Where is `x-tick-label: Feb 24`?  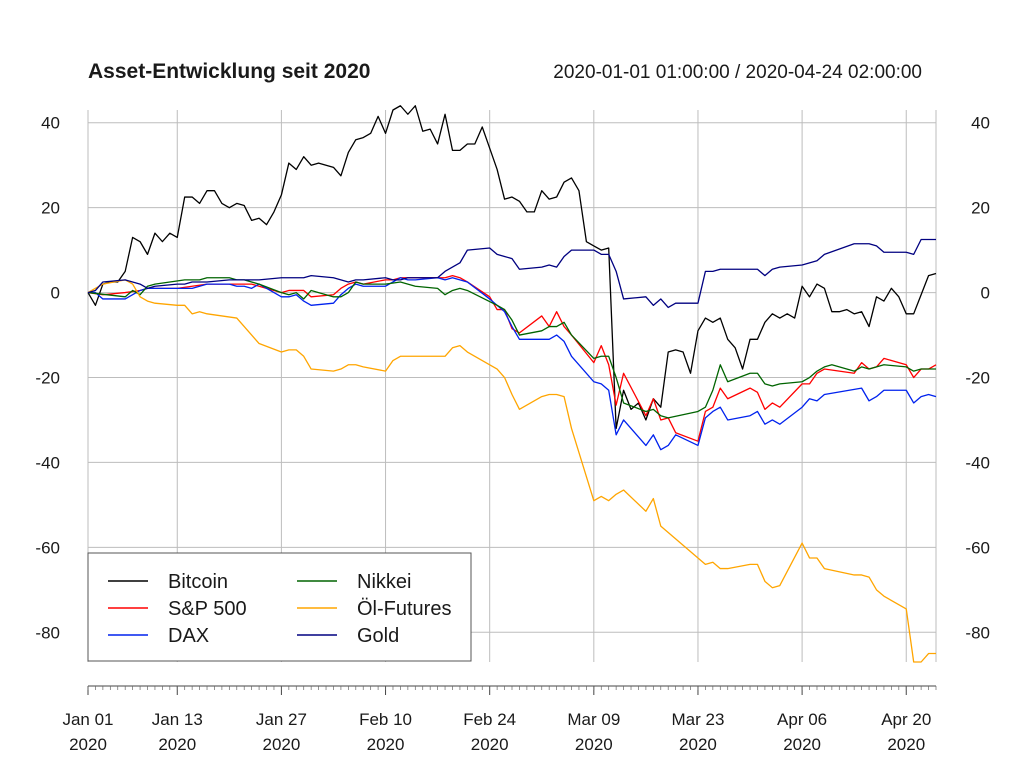
x-tick-label: Feb 24 is located at coordinates (489, 719).